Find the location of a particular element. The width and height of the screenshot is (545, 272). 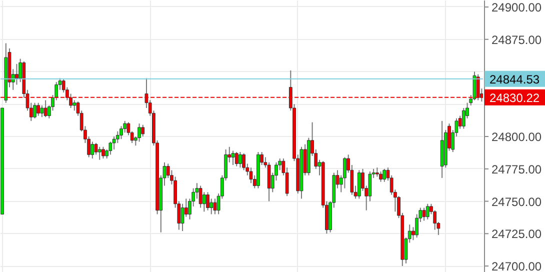

y-tick-label: 24725.00 is located at coordinates (517, 234).